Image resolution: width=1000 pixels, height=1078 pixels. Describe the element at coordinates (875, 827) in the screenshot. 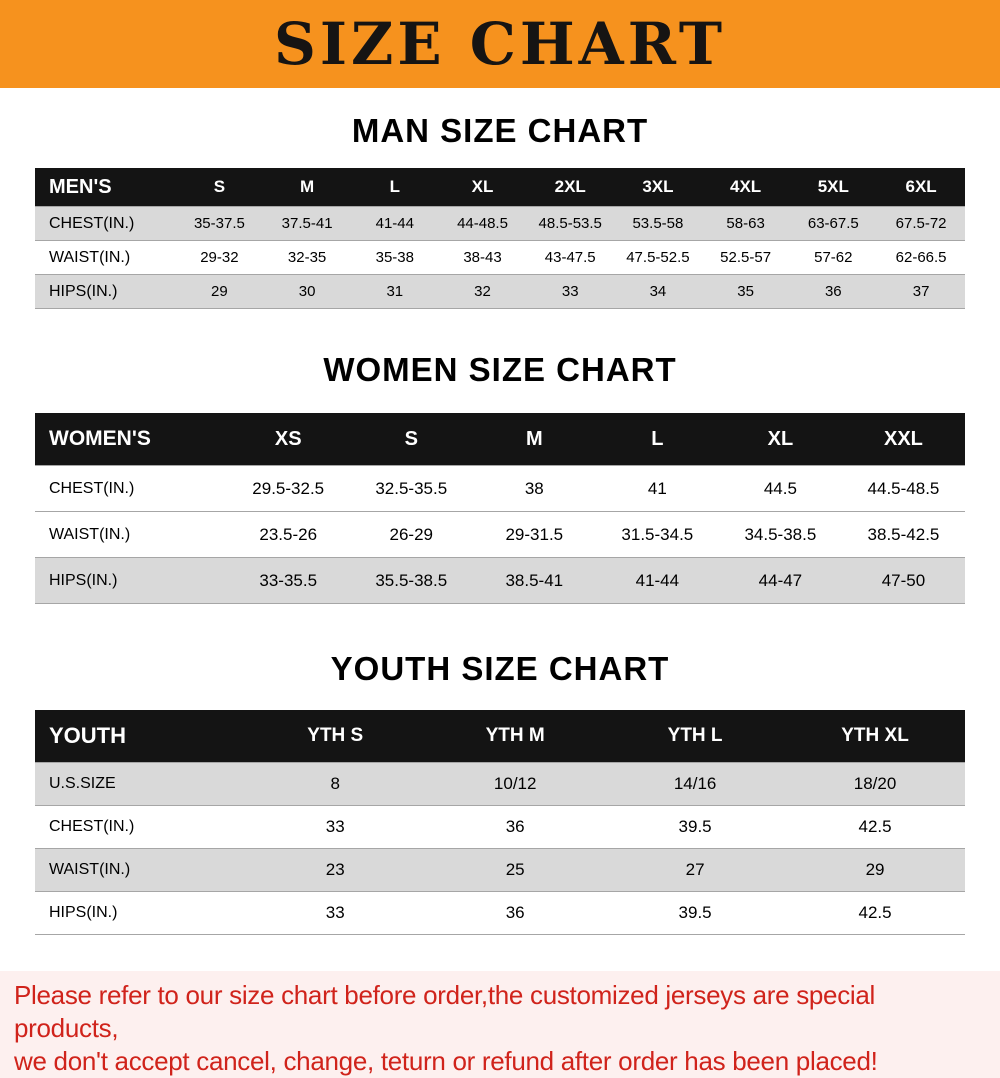

I see `size-value-cell: 42.5` at that location.